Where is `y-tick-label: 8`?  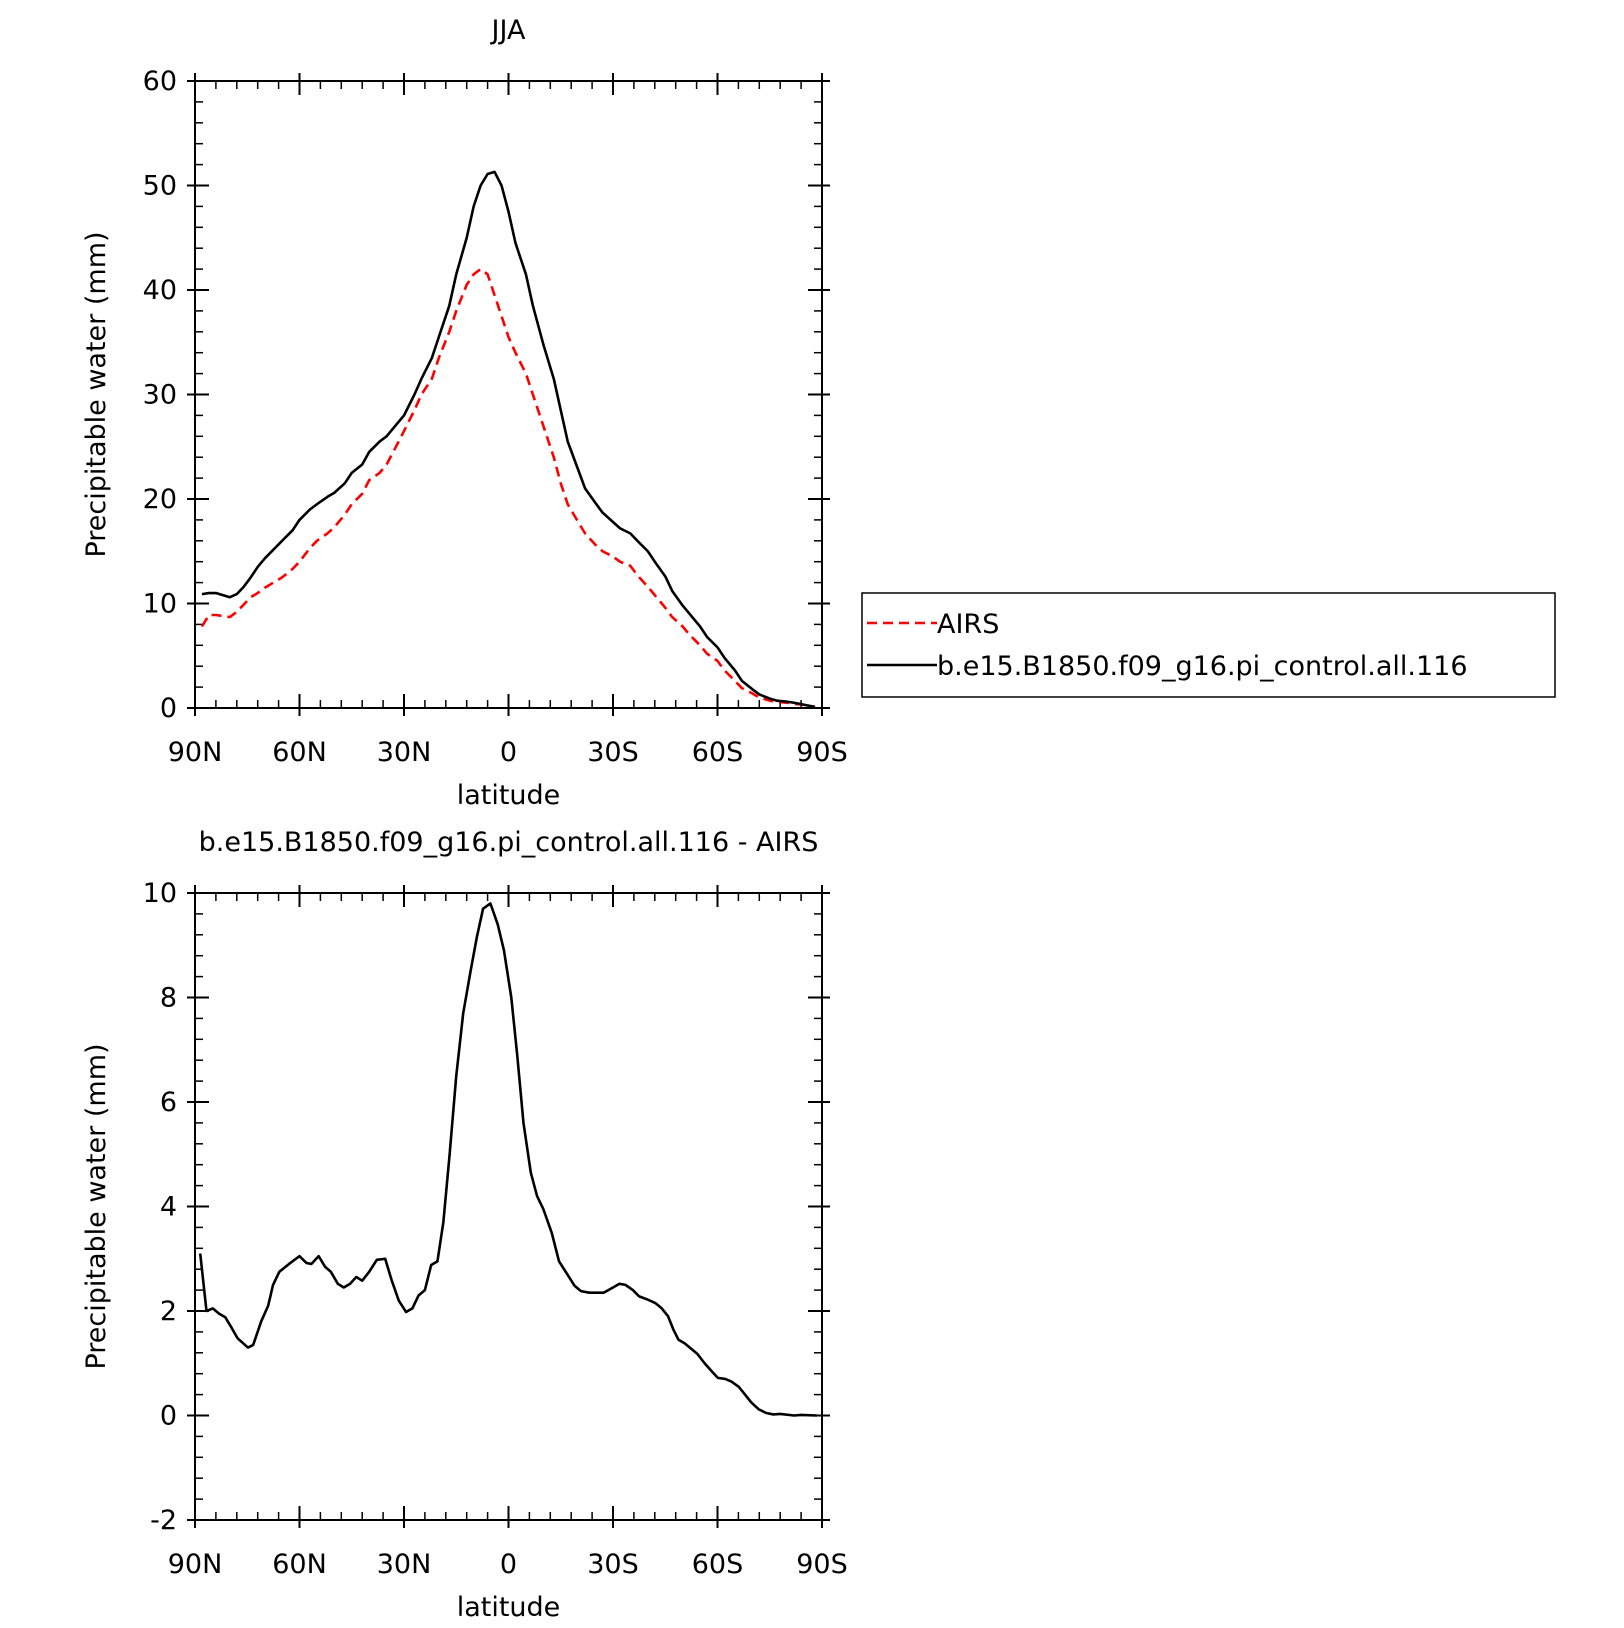
y-tick-label: 8 is located at coordinates (168, 998).